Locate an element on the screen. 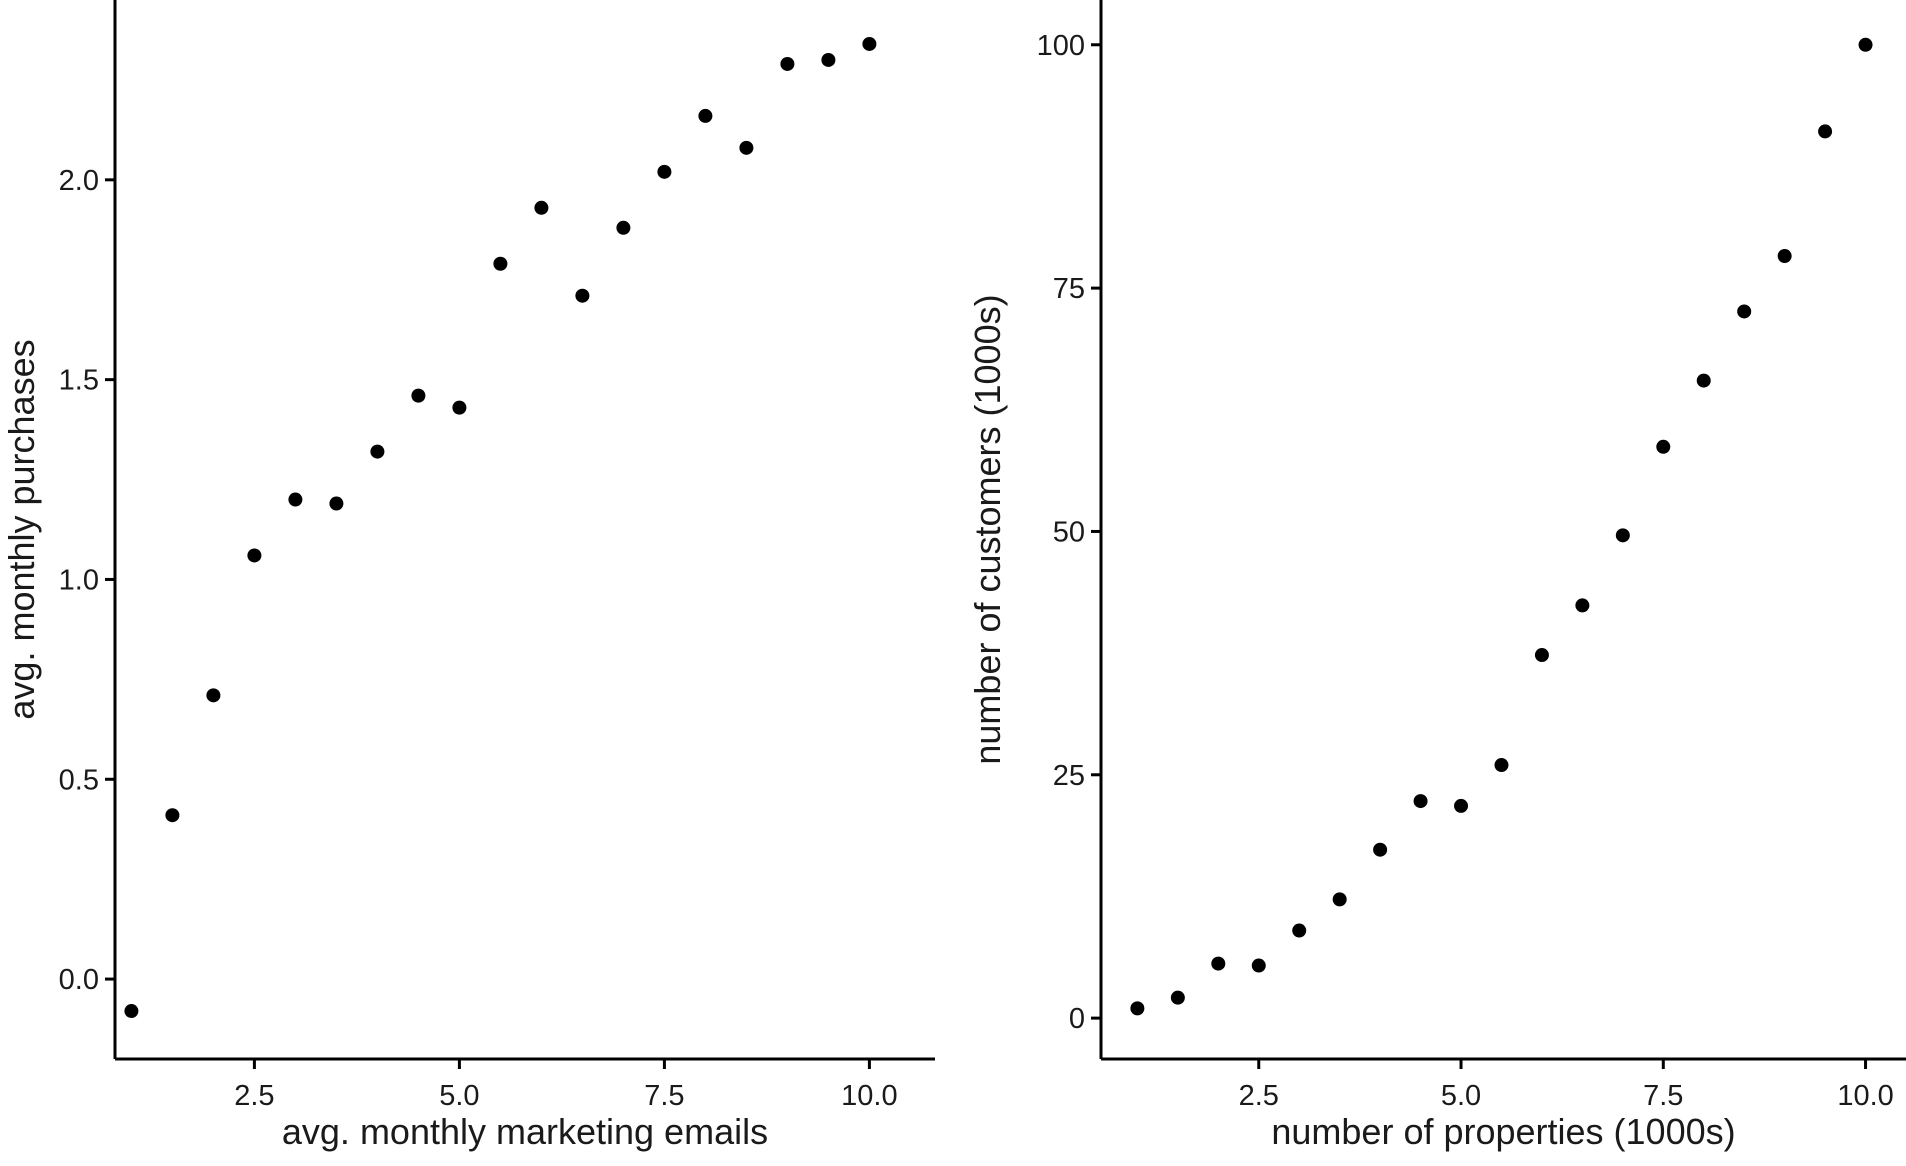  y-tick-label: 25 is located at coordinates (1069, 776).